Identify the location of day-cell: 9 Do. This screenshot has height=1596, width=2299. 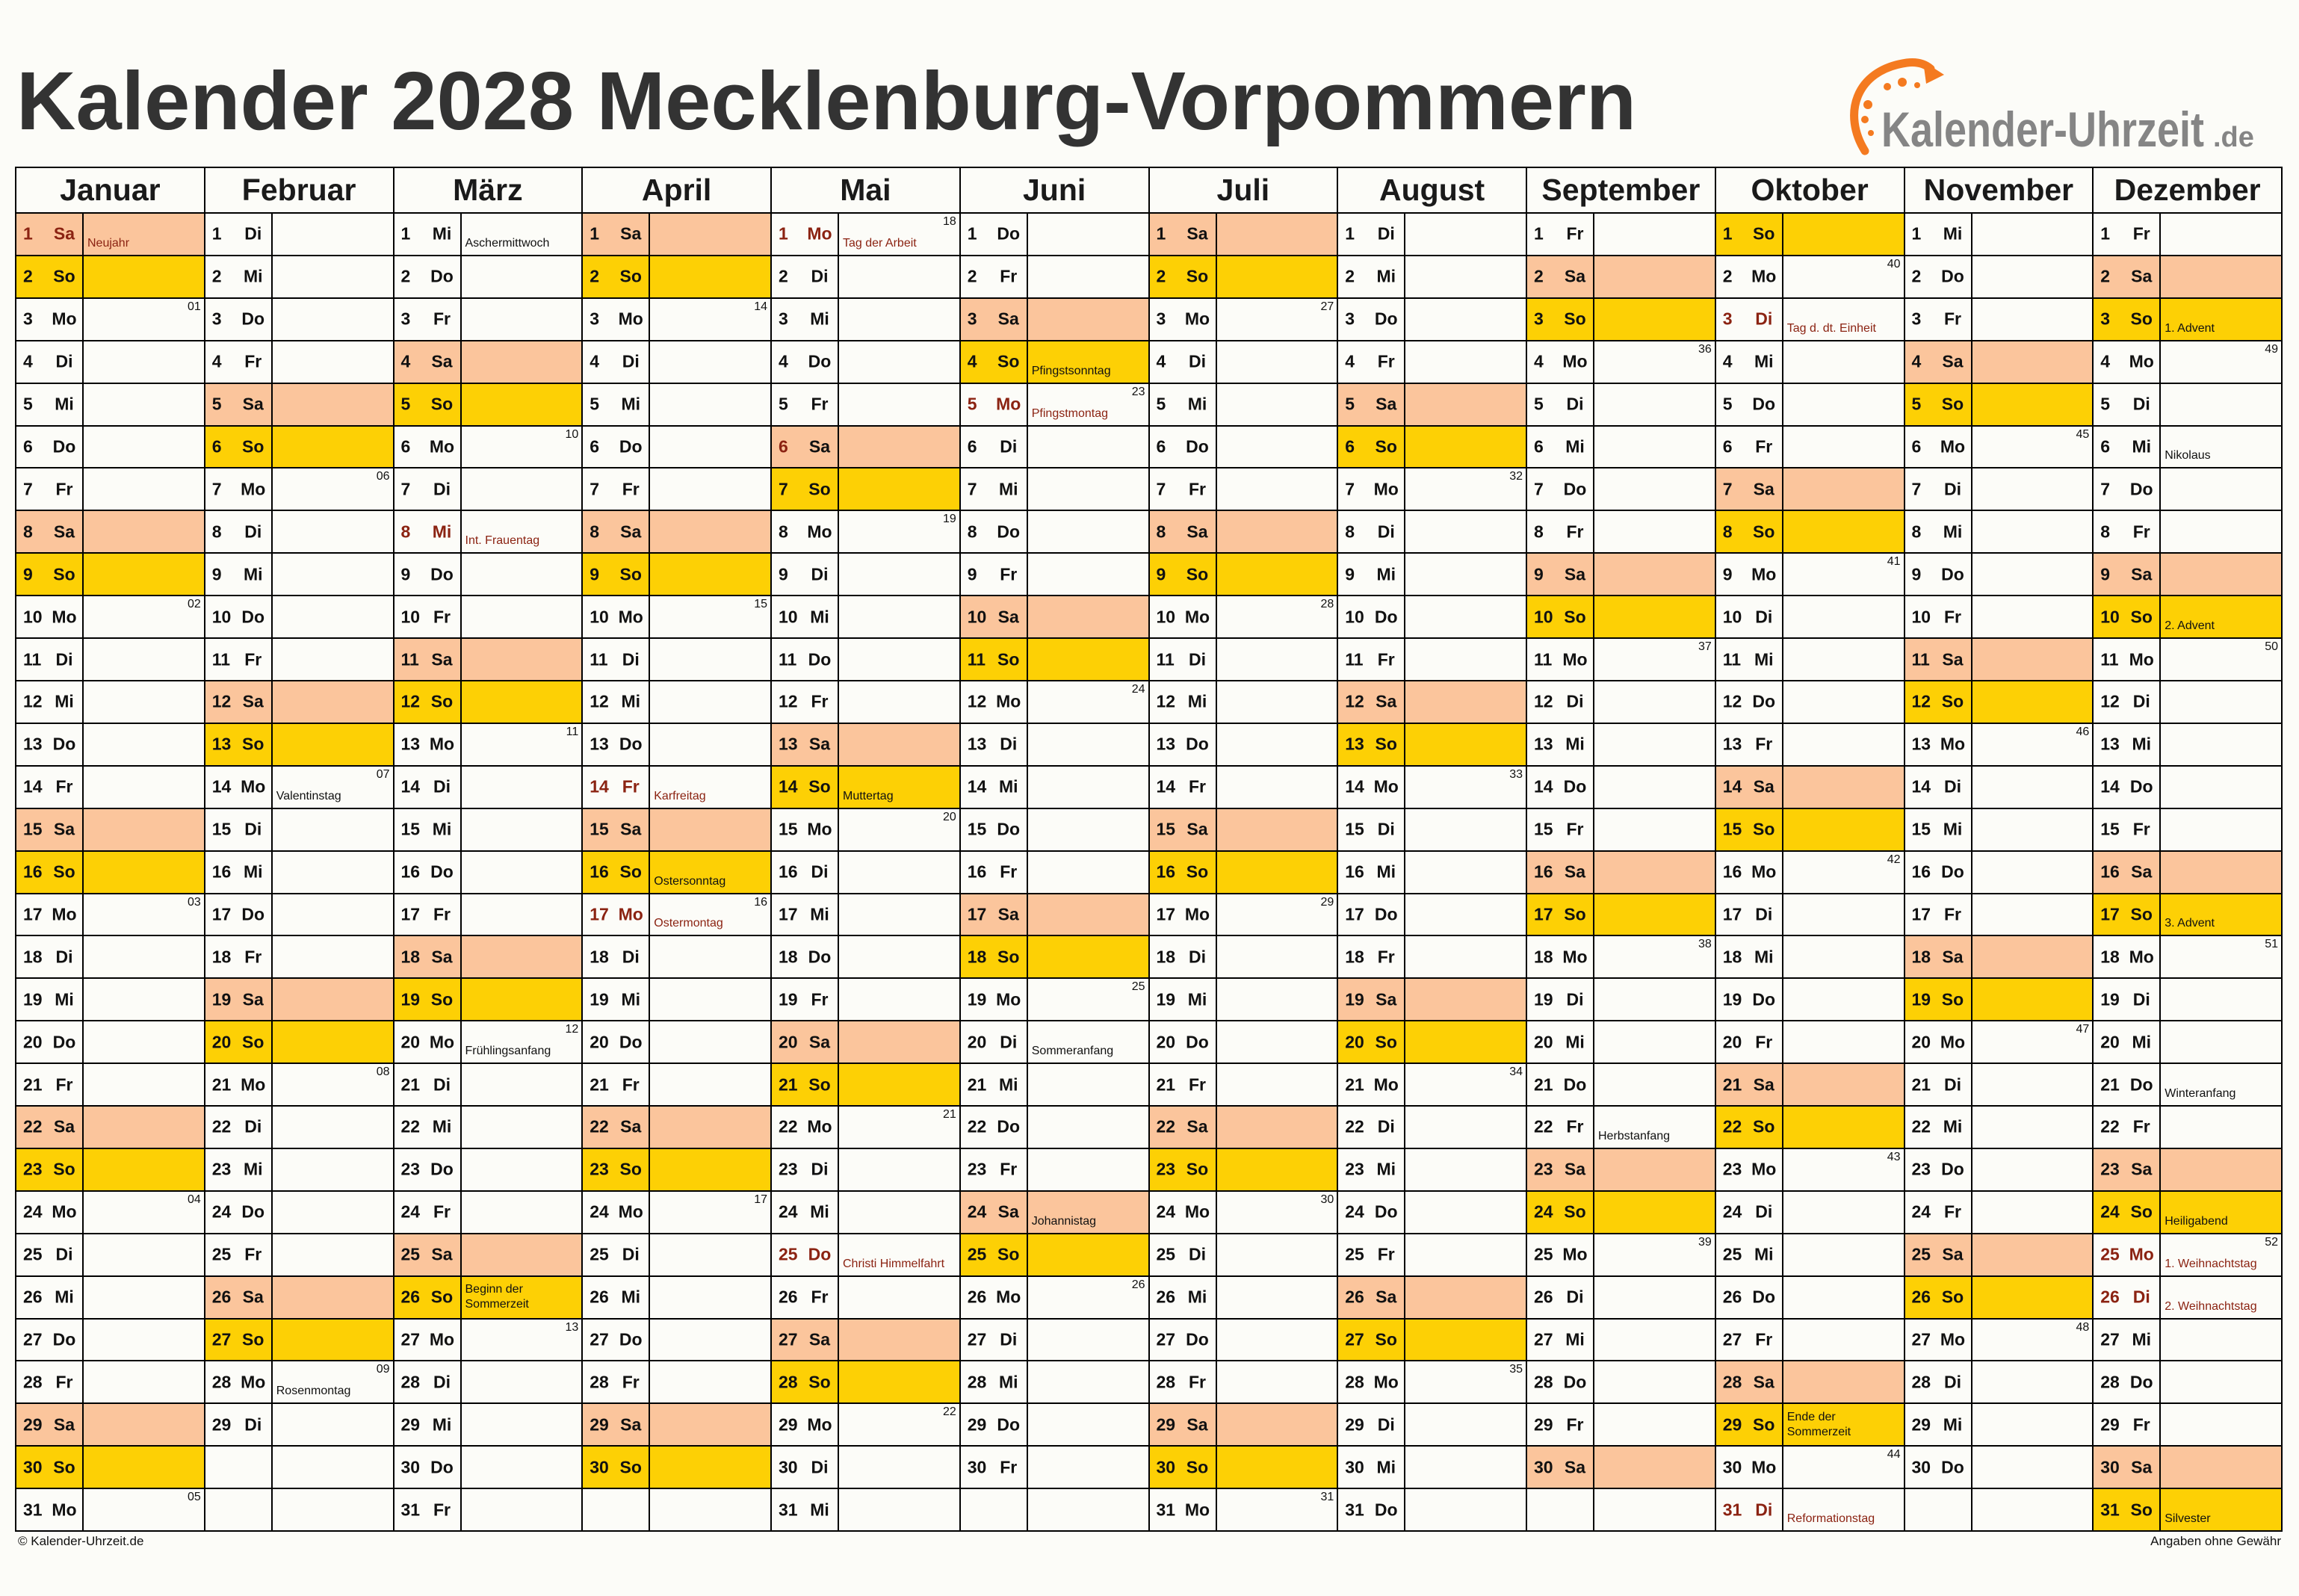
(1939, 575).